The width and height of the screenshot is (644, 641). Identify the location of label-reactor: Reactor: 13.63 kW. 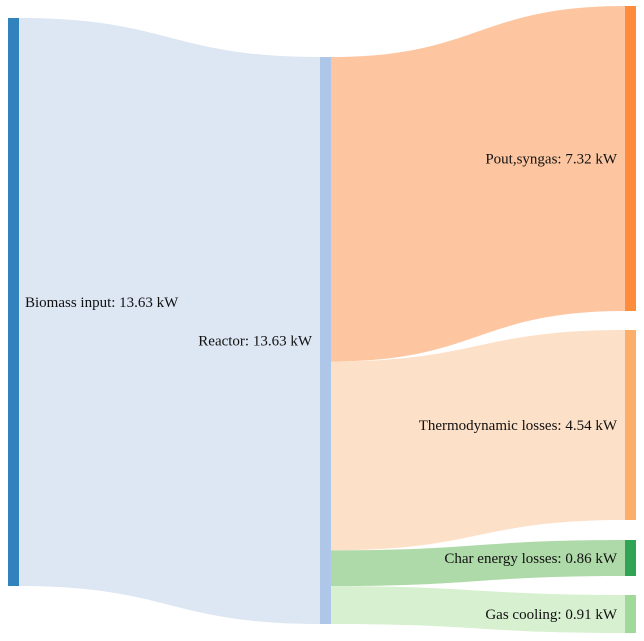
(255, 342).